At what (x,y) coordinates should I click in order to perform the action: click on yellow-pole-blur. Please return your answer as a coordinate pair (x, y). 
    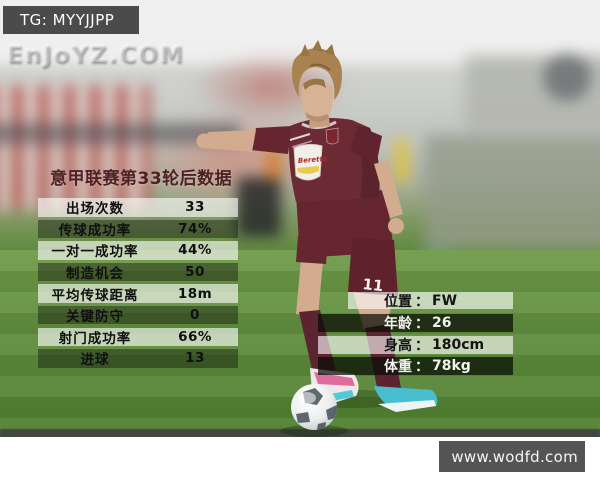
    Looking at the image, I should click on (401, 161).